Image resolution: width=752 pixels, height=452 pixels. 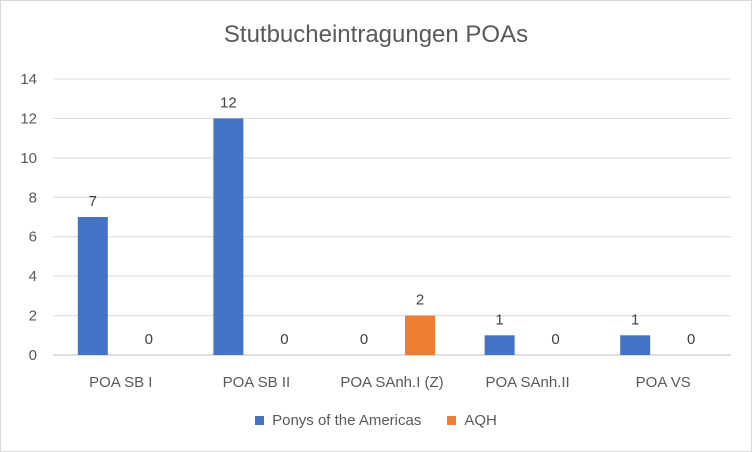 I want to click on legend-label: AQH, so click(x=480, y=420).